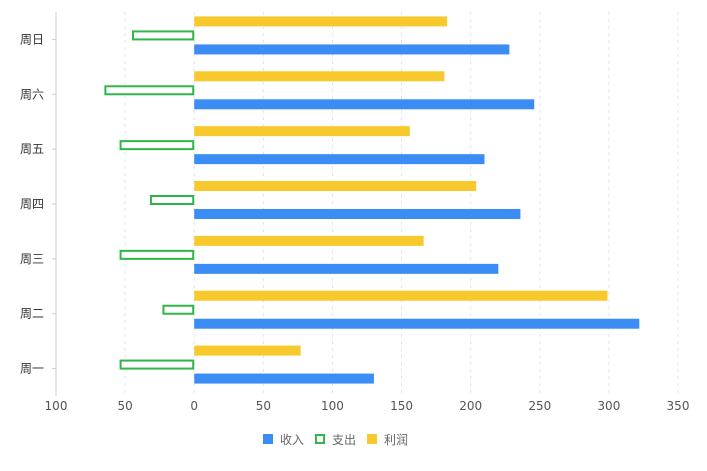 The image size is (707, 471). What do you see at coordinates (194, 406) in the screenshot?
I see `x-tick-label: 0` at bounding box center [194, 406].